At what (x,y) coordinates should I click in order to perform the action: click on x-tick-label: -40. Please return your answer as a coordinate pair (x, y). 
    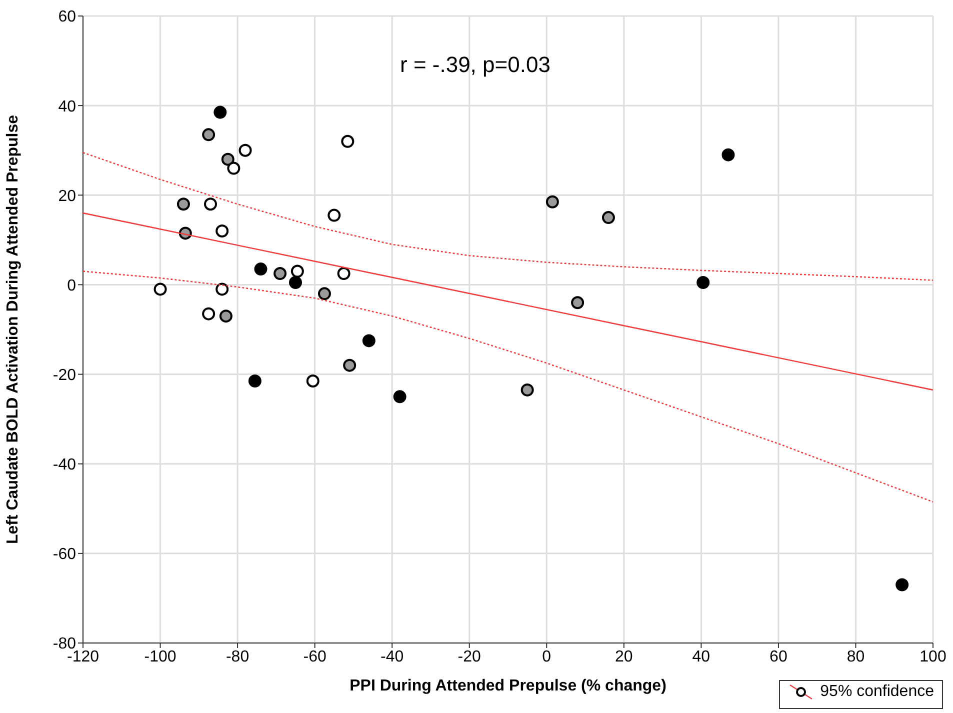
    Looking at the image, I should click on (392, 657).